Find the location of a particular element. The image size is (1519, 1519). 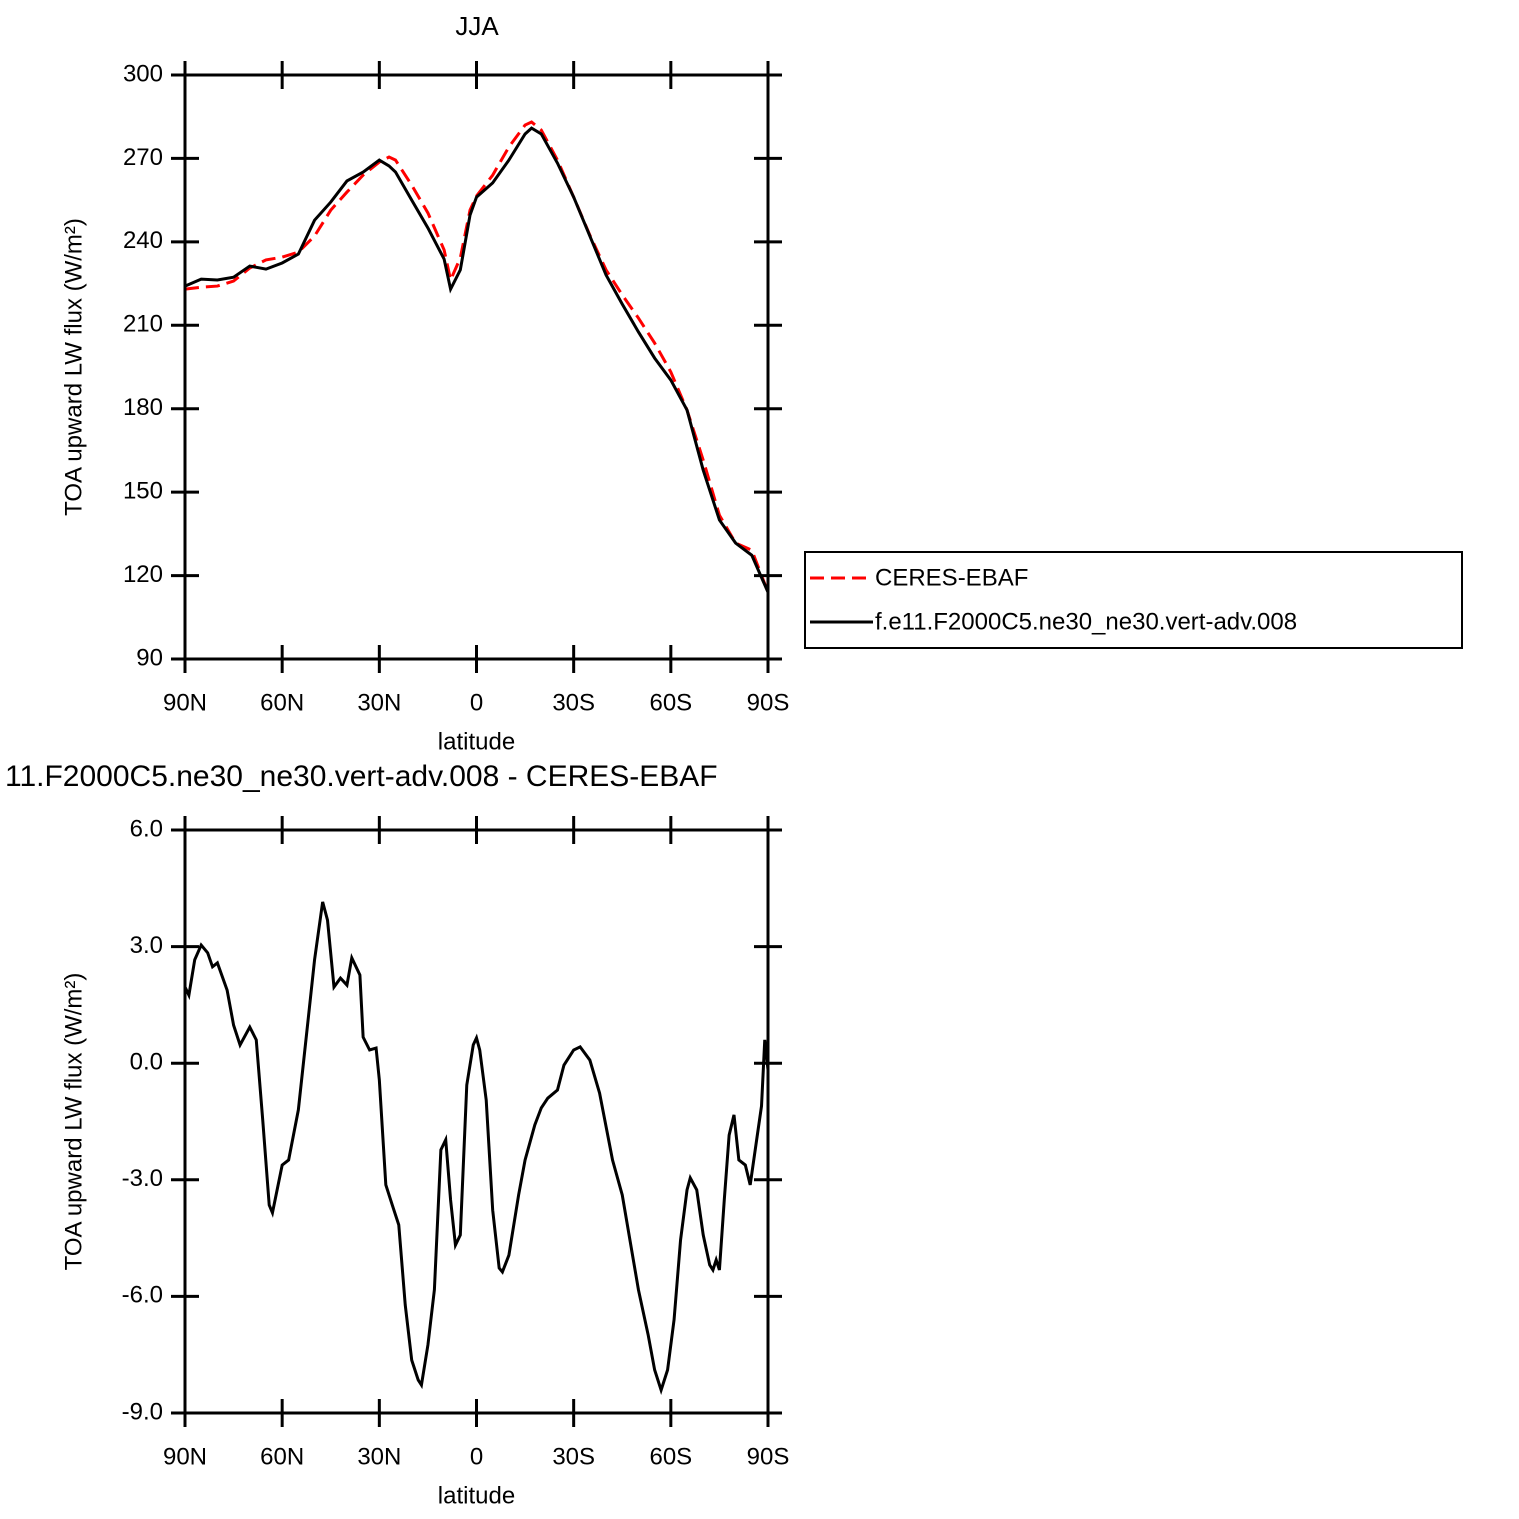

y-tick-label: 210 is located at coordinates (143, 324).